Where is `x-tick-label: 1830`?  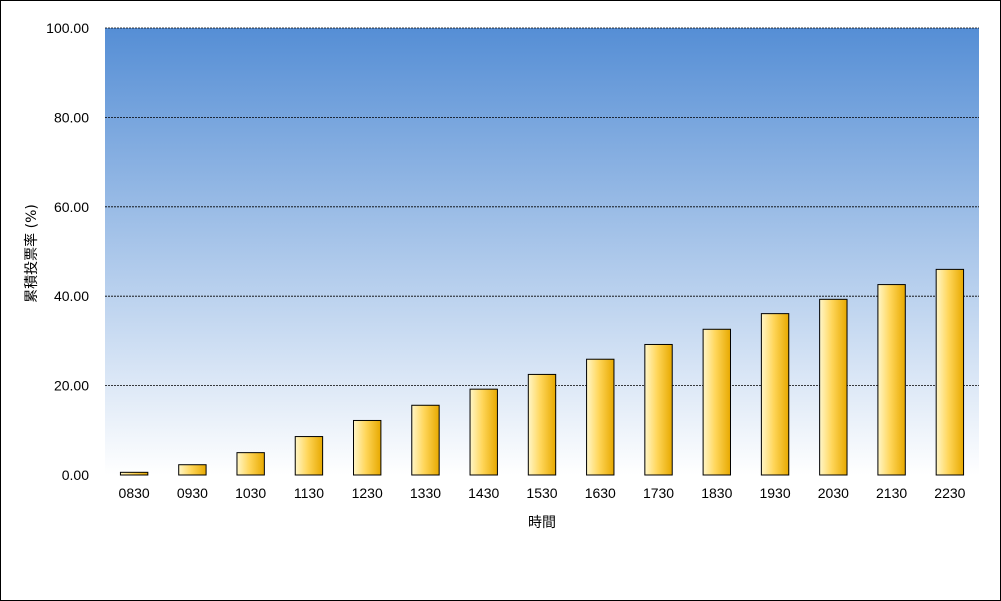 x-tick-label: 1830 is located at coordinates (716, 493).